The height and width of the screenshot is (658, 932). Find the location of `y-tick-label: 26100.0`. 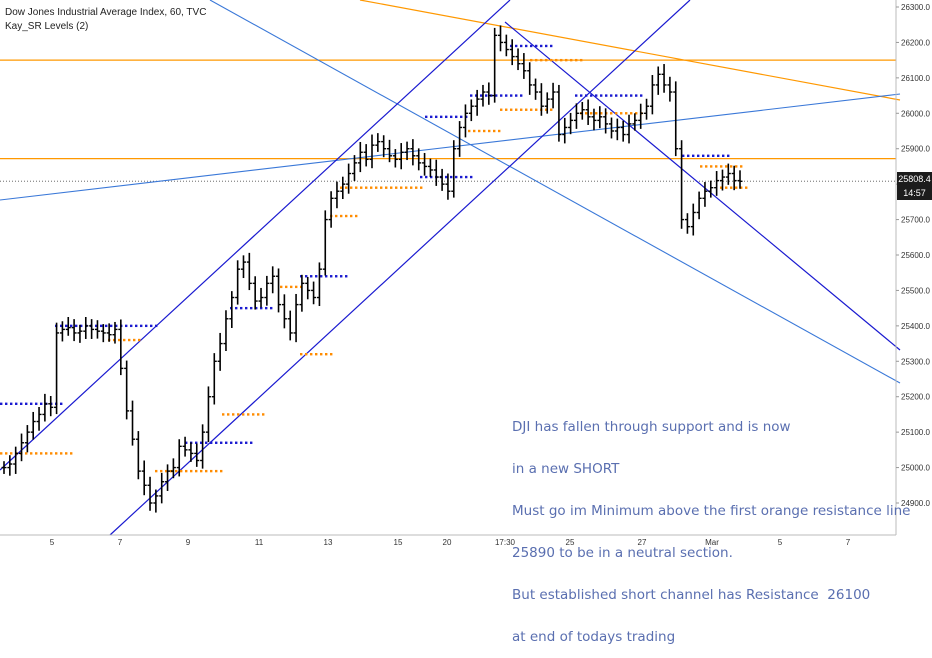

y-tick-label: 26100.0 is located at coordinates (915, 78).